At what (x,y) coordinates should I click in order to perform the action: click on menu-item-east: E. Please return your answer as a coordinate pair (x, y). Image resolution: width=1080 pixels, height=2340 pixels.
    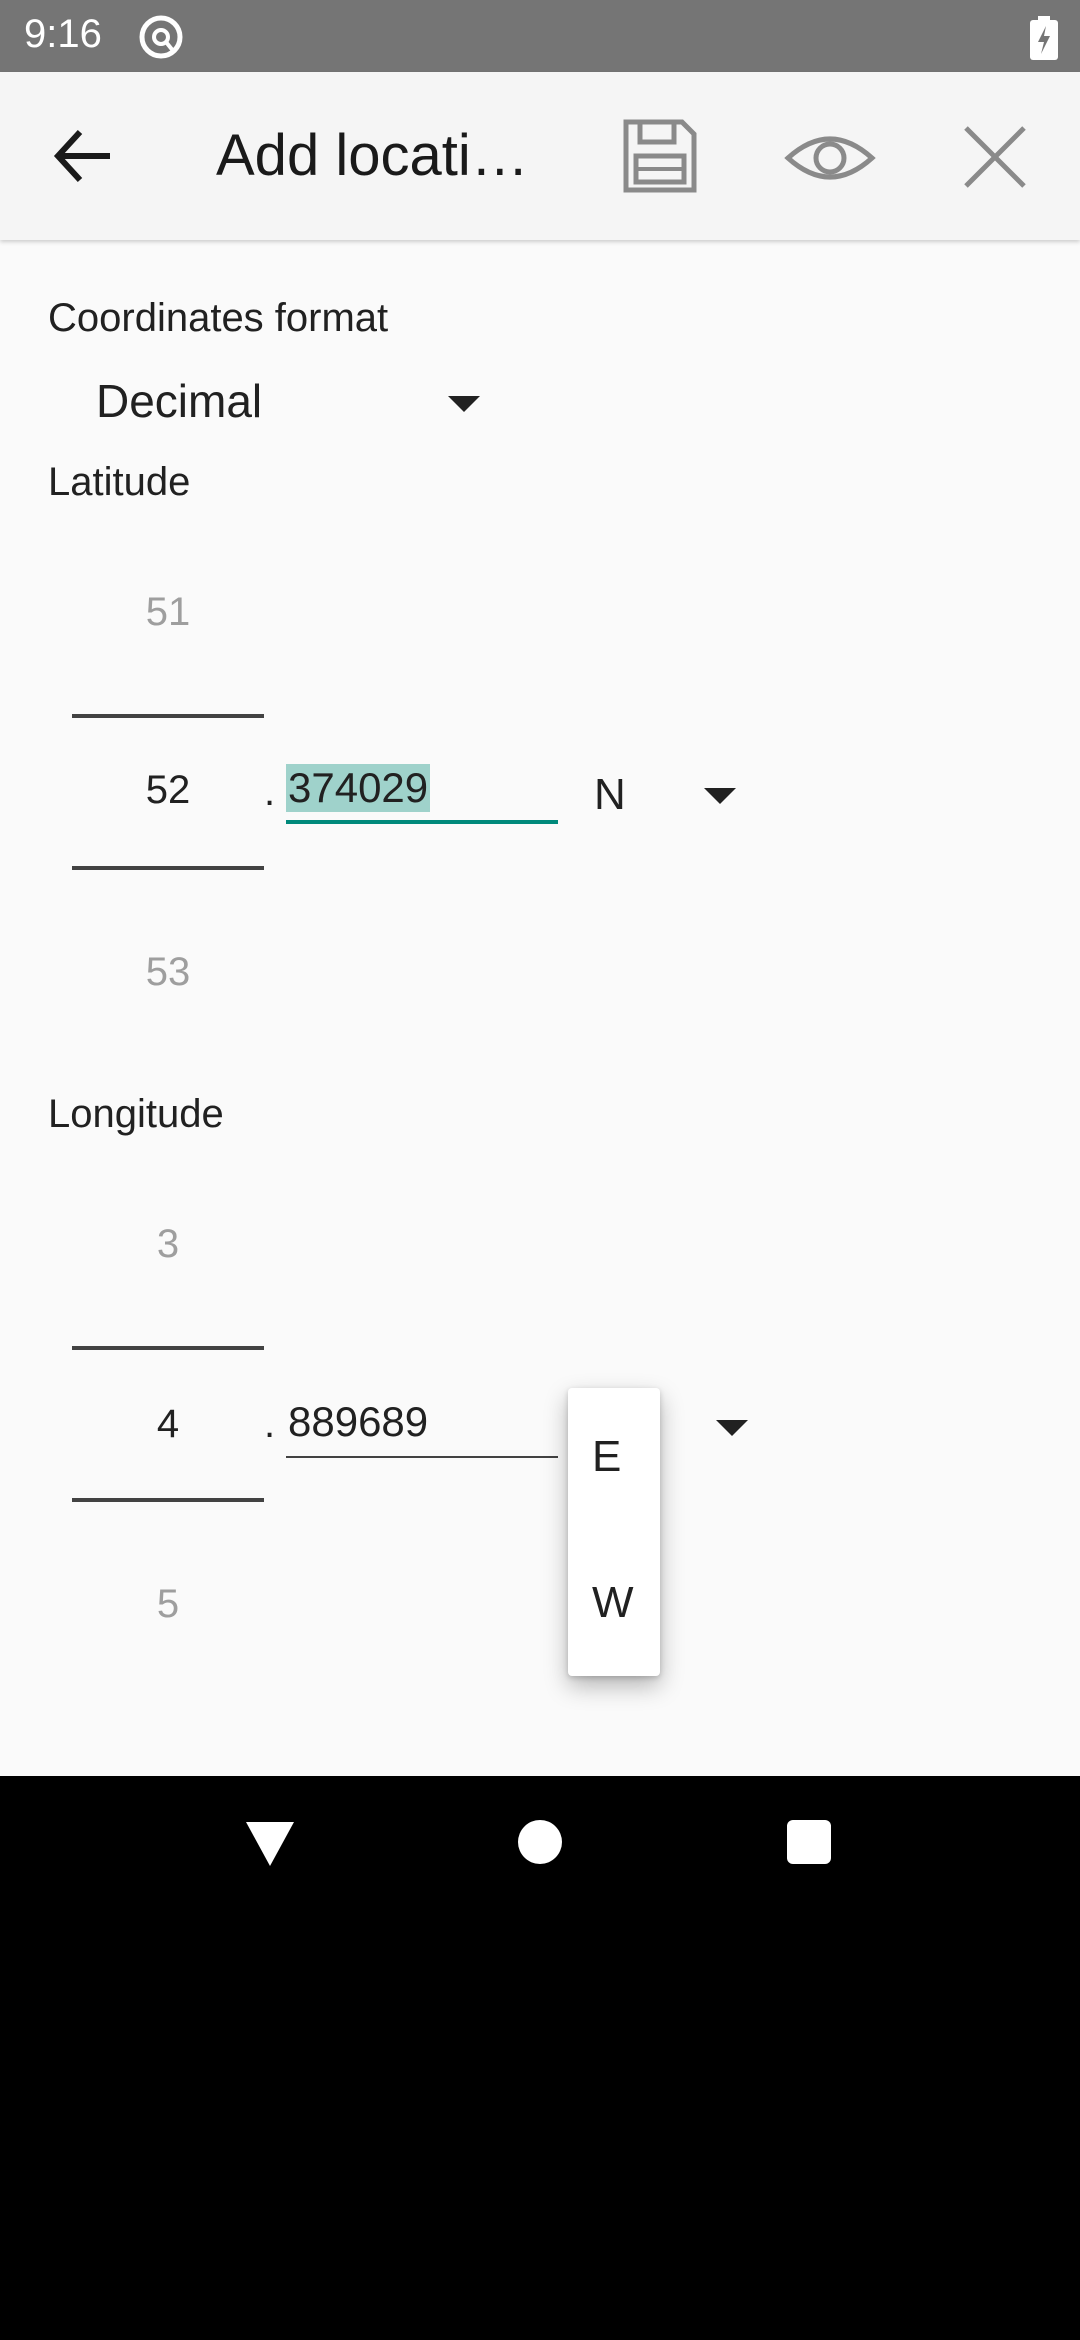
    Looking at the image, I should click on (614, 1460).